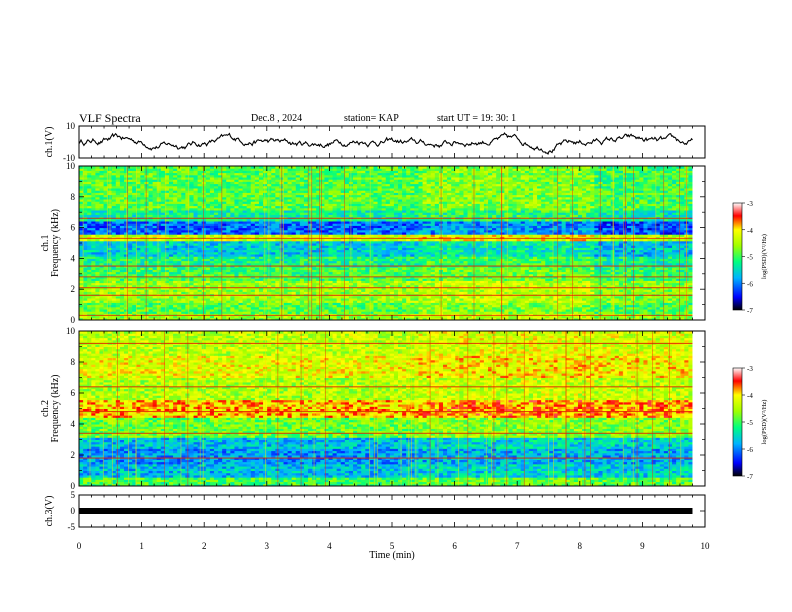  I want to click on date-label: Dec.8 , 2024, so click(276, 118).